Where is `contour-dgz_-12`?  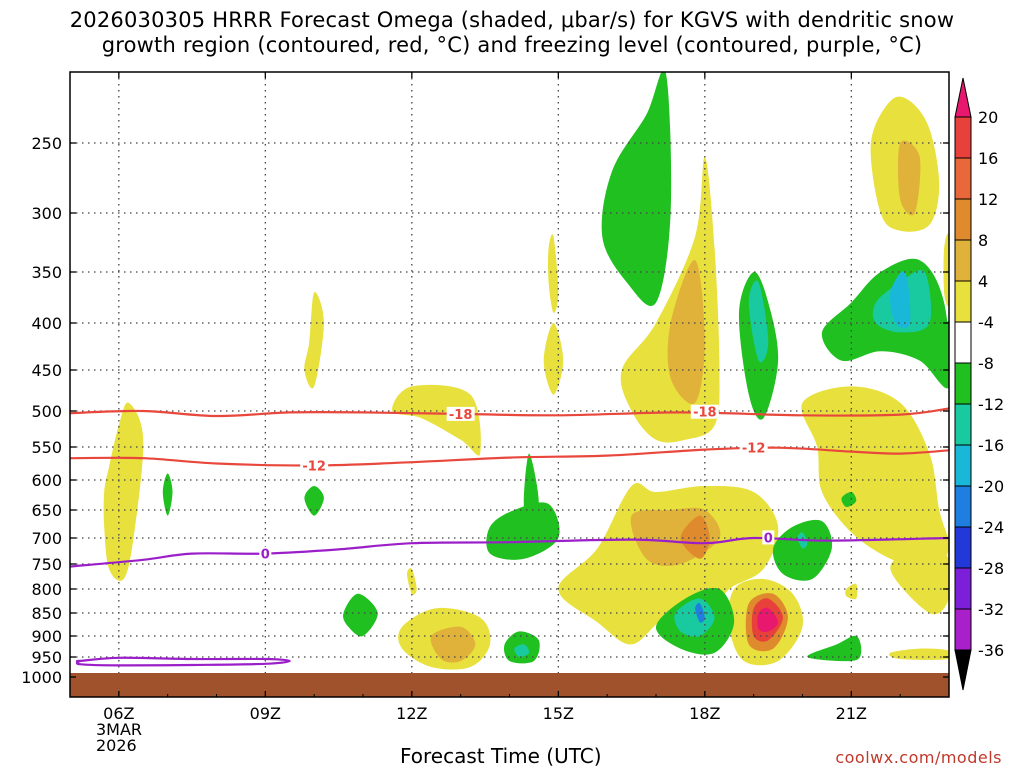
contour-dgz_-12 is located at coordinates (509, 456).